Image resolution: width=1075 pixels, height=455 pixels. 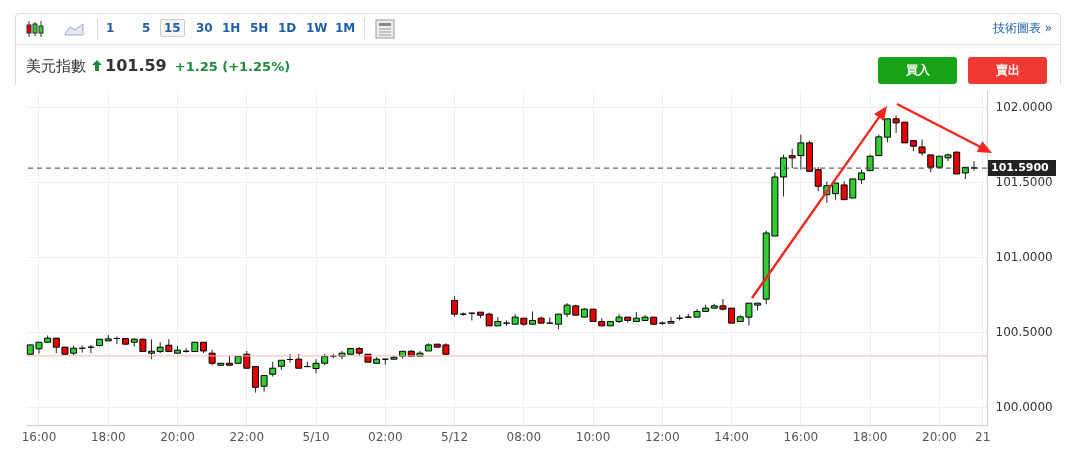 What do you see at coordinates (204, 28) in the screenshot?
I see `text: 30` at bounding box center [204, 28].